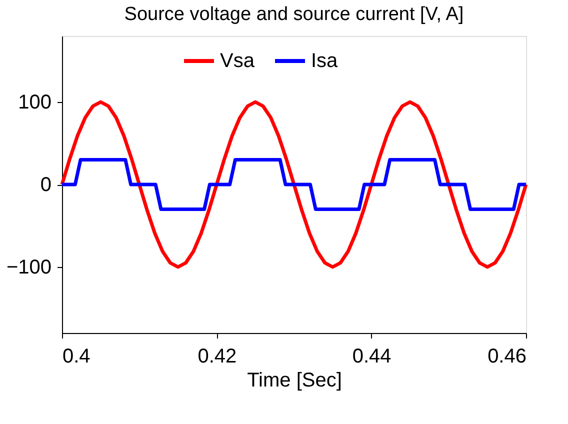 The width and height of the screenshot is (568, 424). What do you see at coordinates (294, 14) in the screenshot?
I see `chart-title: Source voltage and source current [V, A]` at bounding box center [294, 14].